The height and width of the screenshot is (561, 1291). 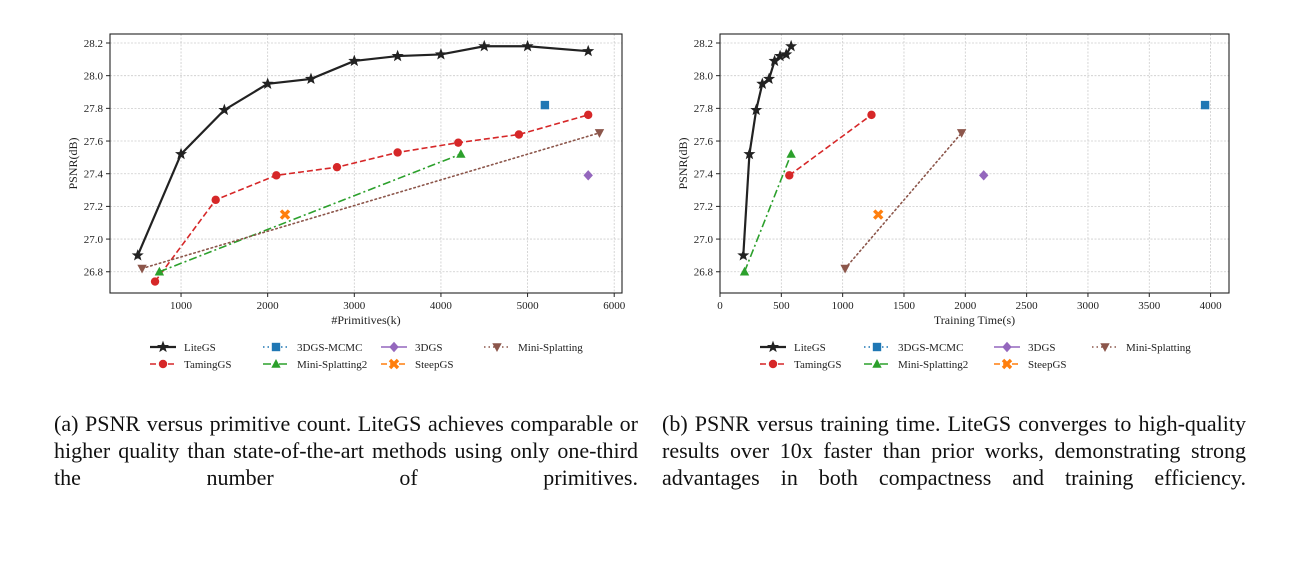 What do you see at coordinates (528, 306) in the screenshot?
I see `x-tick-label: 5000` at bounding box center [528, 306].